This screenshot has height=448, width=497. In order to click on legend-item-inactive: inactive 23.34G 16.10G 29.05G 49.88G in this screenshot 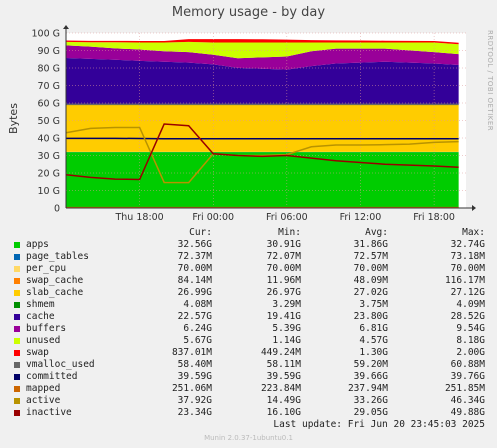, I will do `click(249, 413)`.